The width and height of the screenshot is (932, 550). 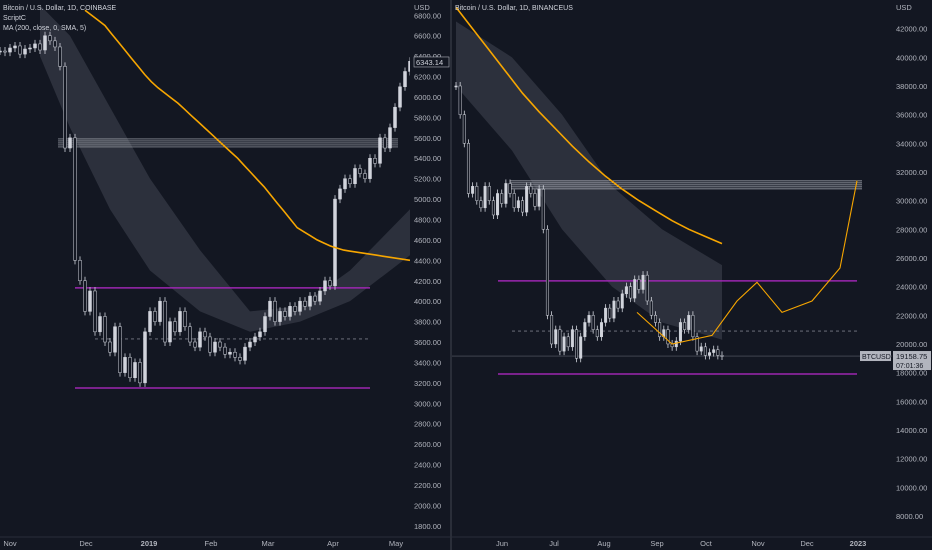 What do you see at coordinates (427, 424) in the screenshot?
I see `y-tick-label: 2800.00` at bounding box center [427, 424].